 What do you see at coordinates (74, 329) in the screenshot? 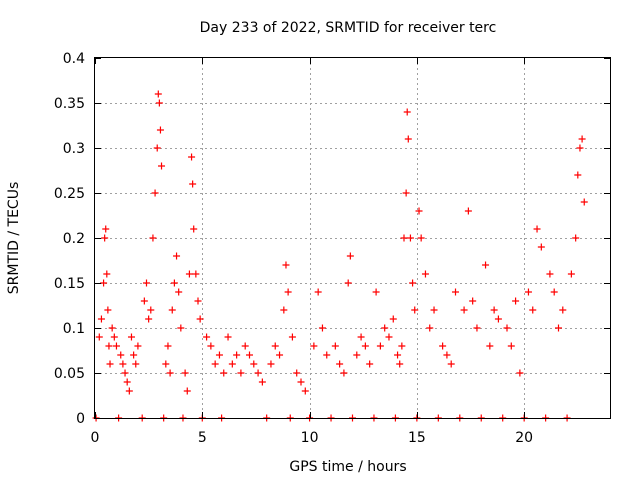
I see `y-tick-label: 0.1` at bounding box center [74, 329].